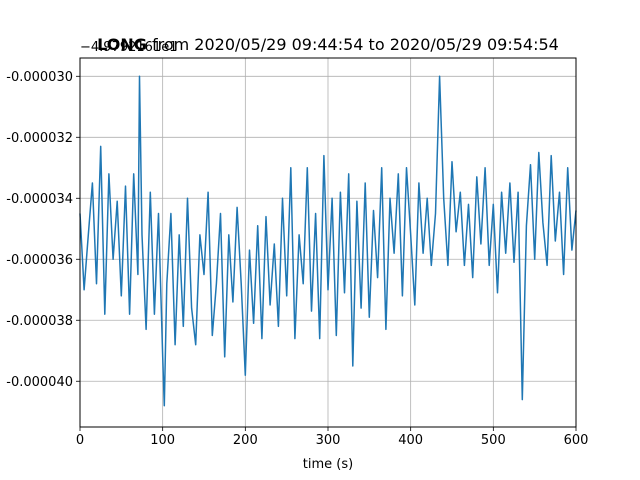 Image resolution: width=640 pixels, height=480 pixels. What do you see at coordinates (162, 440) in the screenshot?
I see `x-tick-label: 100` at bounding box center [162, 440].